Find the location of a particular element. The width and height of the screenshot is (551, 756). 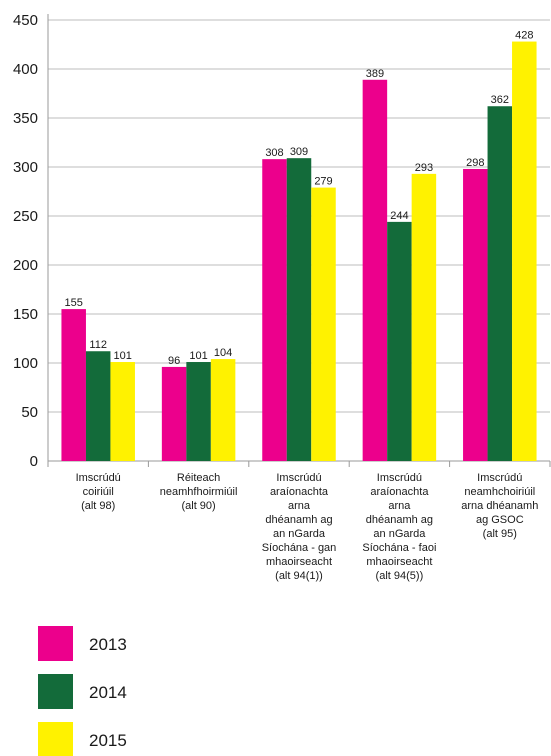

category-label-line: coiriúil is located at coordinates (98, 492).